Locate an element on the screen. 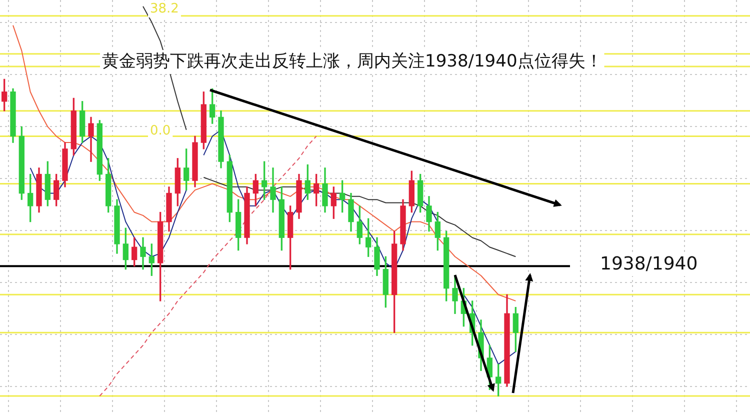  text: 38.2 is located at coordinates (164, 8).